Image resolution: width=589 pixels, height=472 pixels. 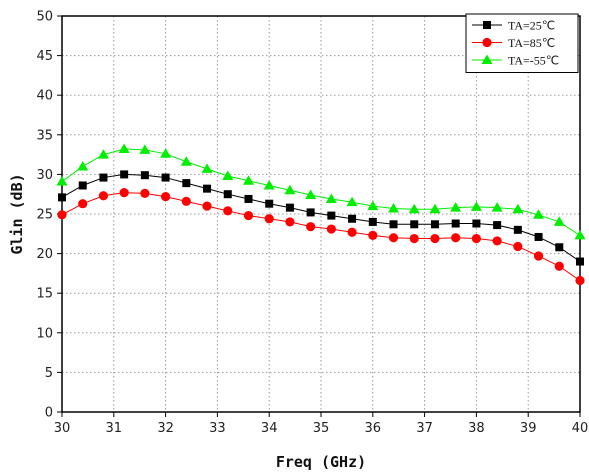 What do you see at coordinates (44, 254) in the screenshot?
I see `y-tick-label: 20` at bounding box center [44, 254].